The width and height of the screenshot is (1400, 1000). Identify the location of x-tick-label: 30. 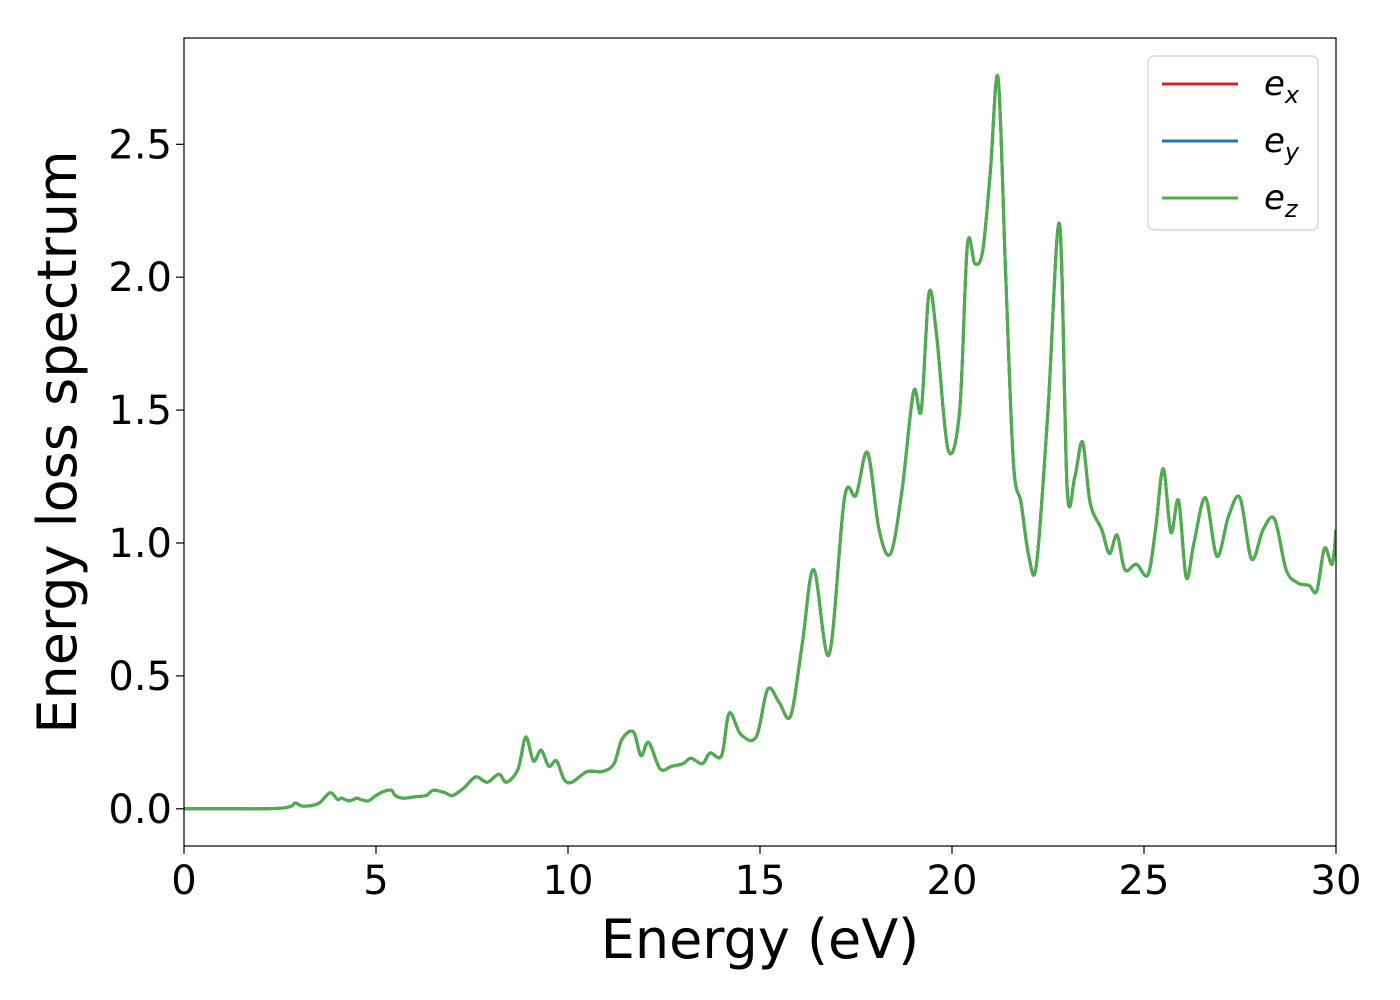
(1336, 881).